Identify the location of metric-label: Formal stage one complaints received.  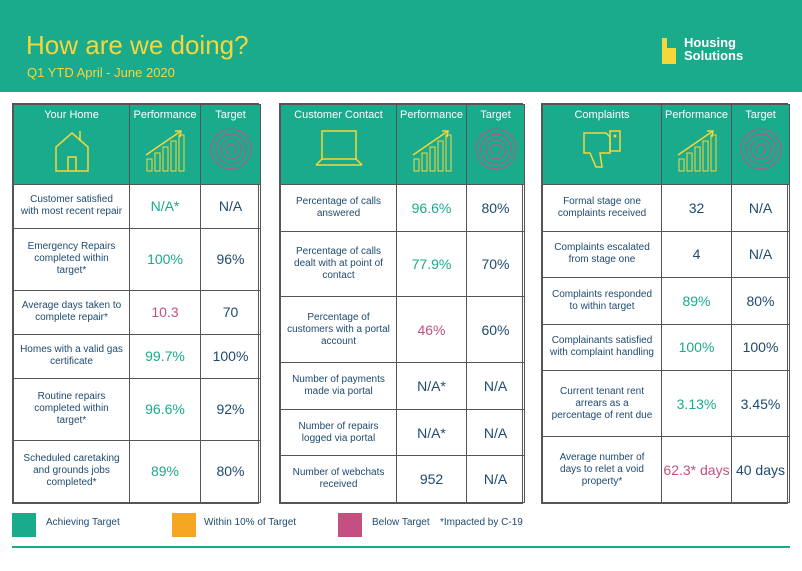
(602, 208).